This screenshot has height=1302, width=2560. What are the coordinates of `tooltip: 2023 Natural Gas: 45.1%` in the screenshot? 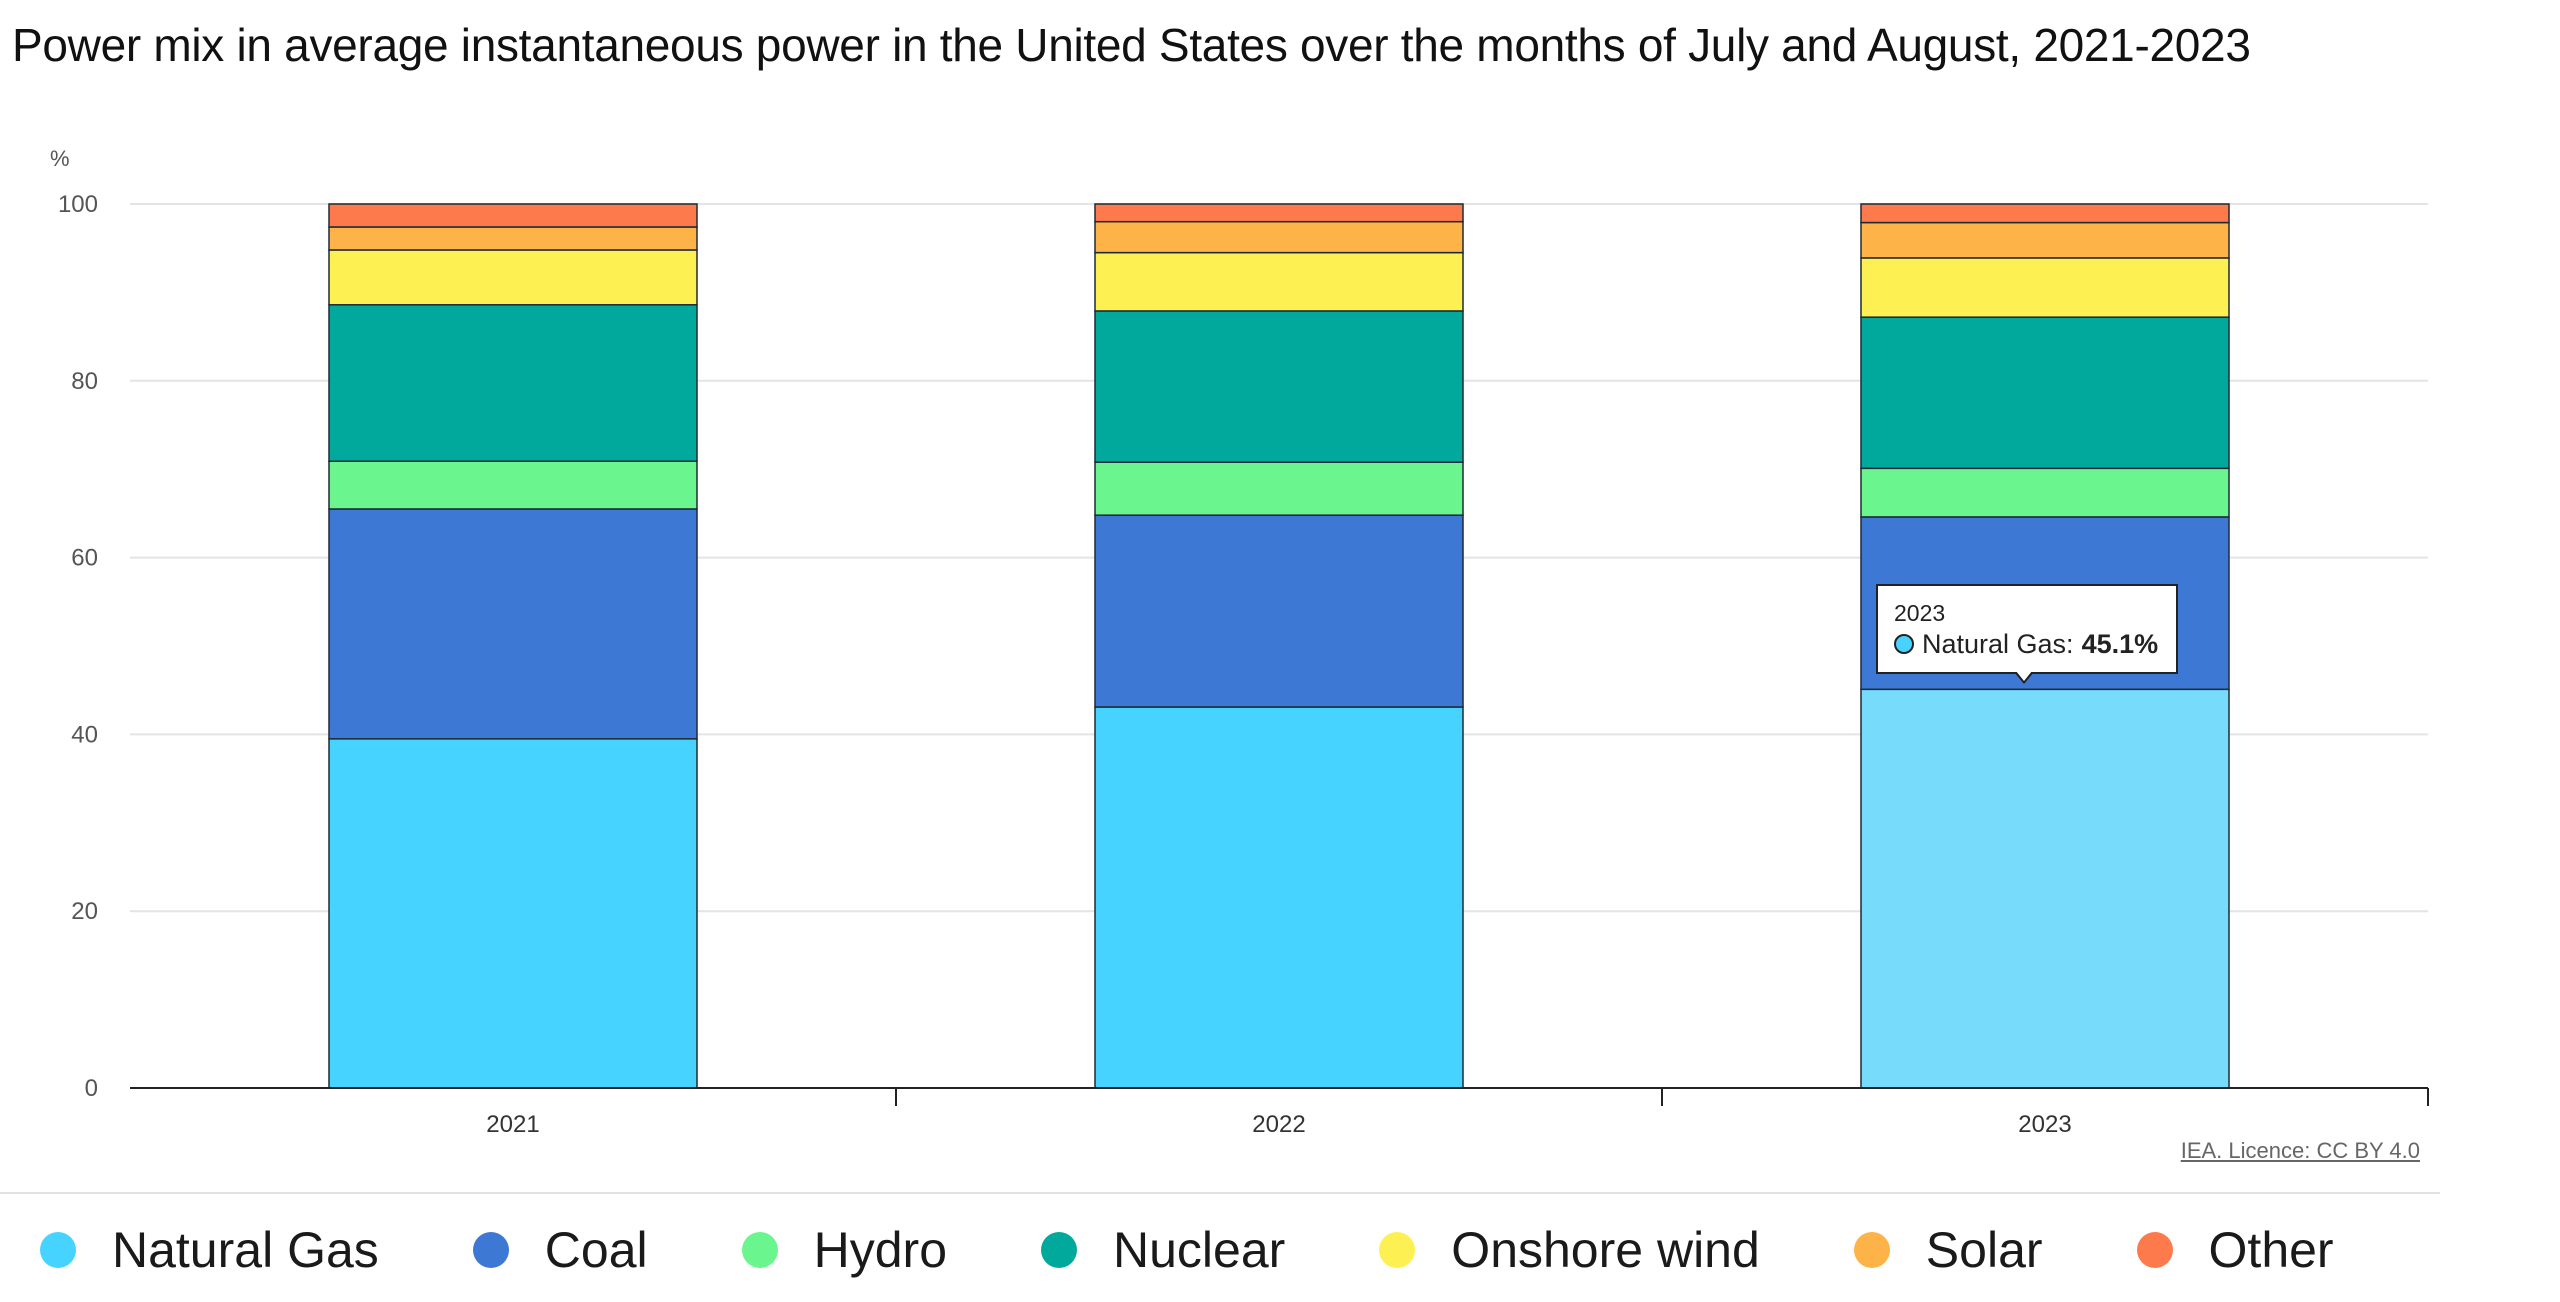 It's located at (2027, 629).